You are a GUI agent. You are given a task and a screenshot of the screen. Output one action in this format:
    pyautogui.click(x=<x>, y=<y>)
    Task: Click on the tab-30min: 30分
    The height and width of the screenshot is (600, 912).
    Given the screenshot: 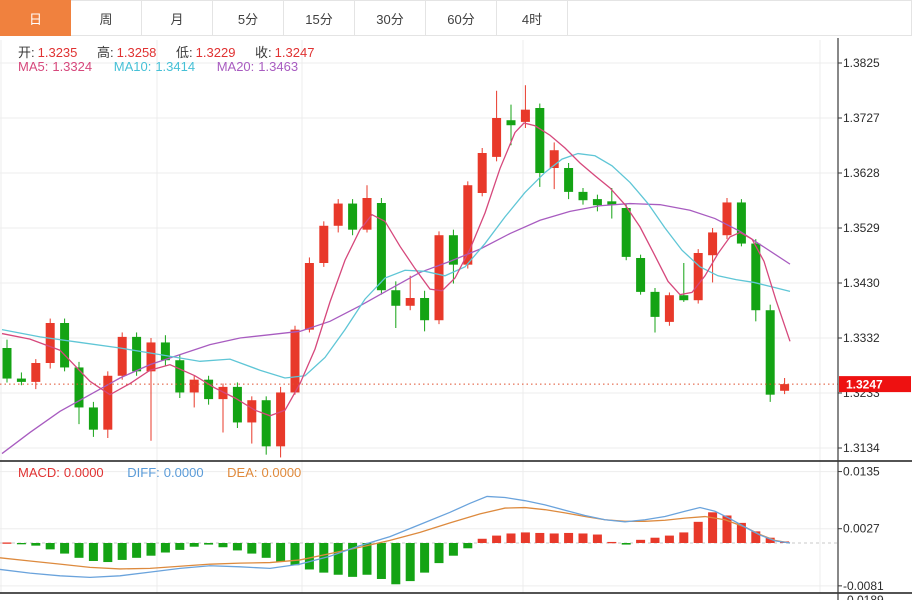 What is the action you would take?
    pyautogui.click(x=390, y=18)
    